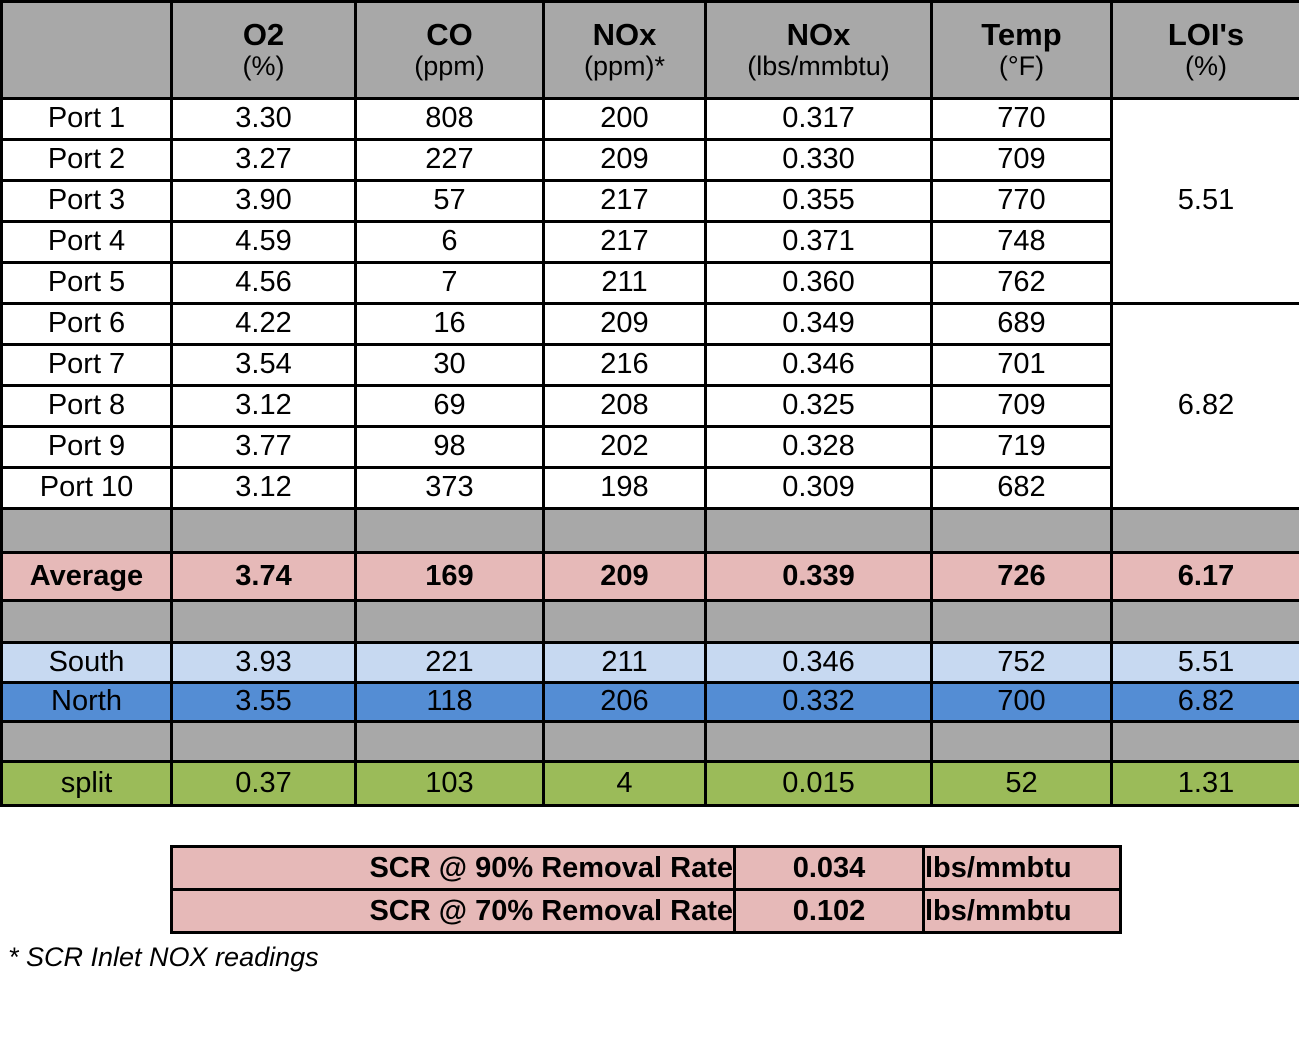 Image resolution: width=1299 pixels, height=1038 pixels. I want to click on scr-90-label: SCR @ 90% Removal Rate, so click(453, 868).